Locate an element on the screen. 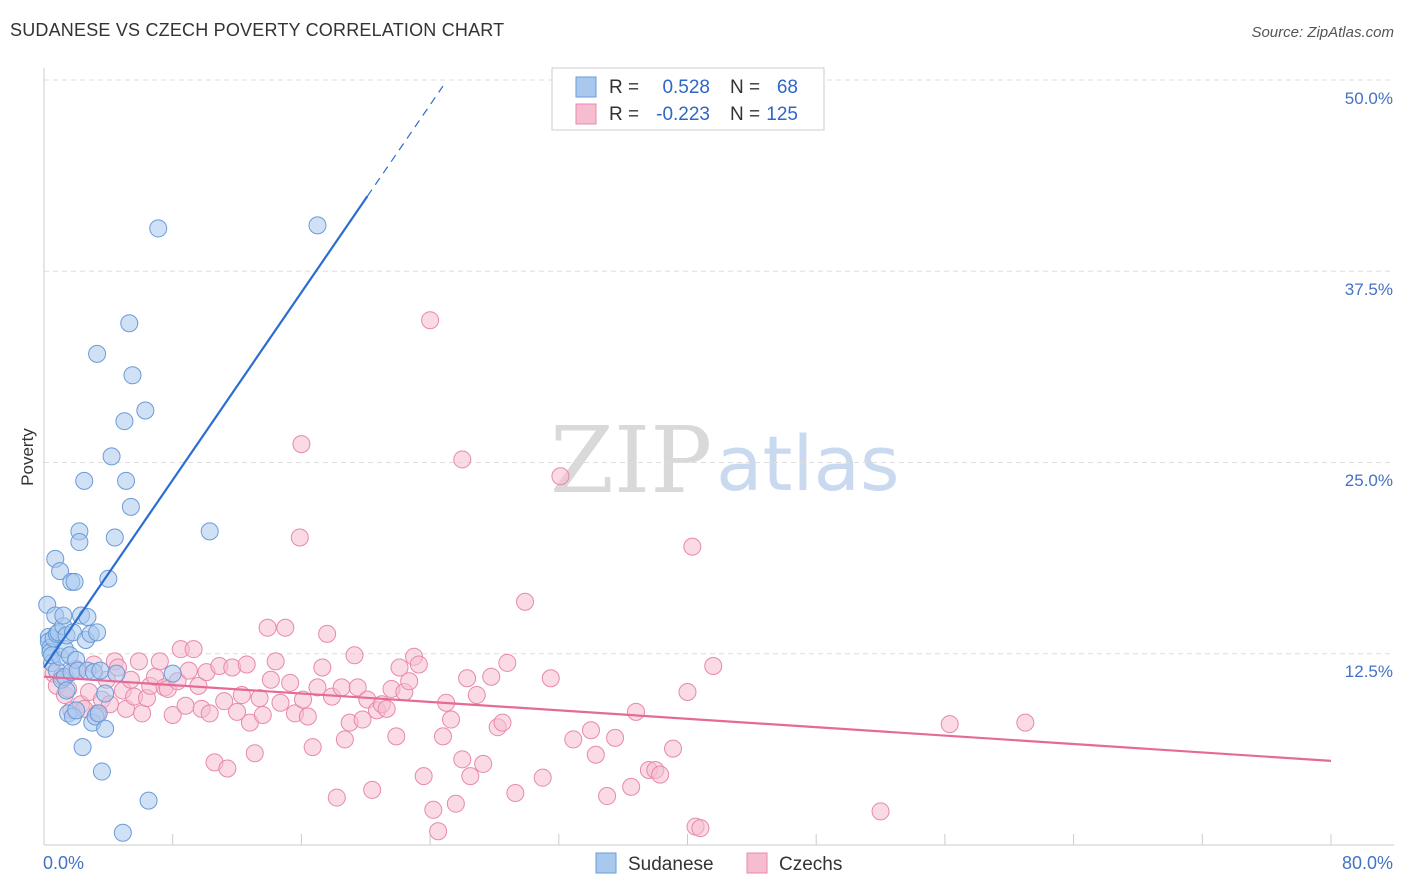  legend-swatch-czechs is located at coordinates (586, 114).